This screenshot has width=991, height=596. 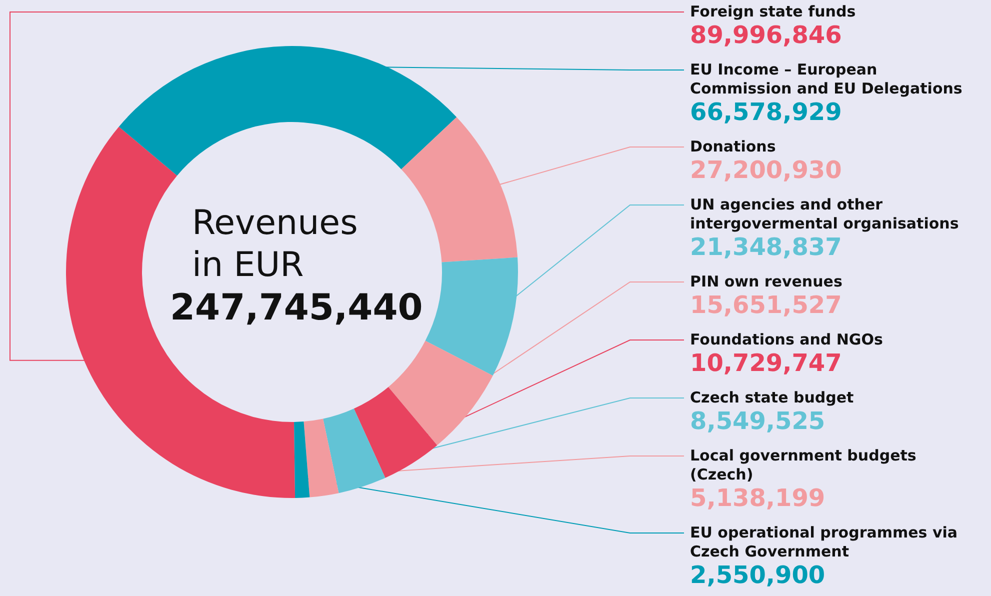 What do you see at coordinates (766, 305) in the screenshot?
I see `data-label: 15,651,527` at bounding box center [766, 305].